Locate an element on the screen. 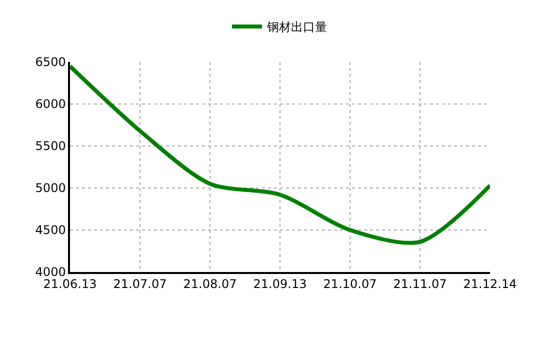 This screenshot has height=350, width=550. x-tick-label: 21.07.07 is located at coordinates (140, 284).